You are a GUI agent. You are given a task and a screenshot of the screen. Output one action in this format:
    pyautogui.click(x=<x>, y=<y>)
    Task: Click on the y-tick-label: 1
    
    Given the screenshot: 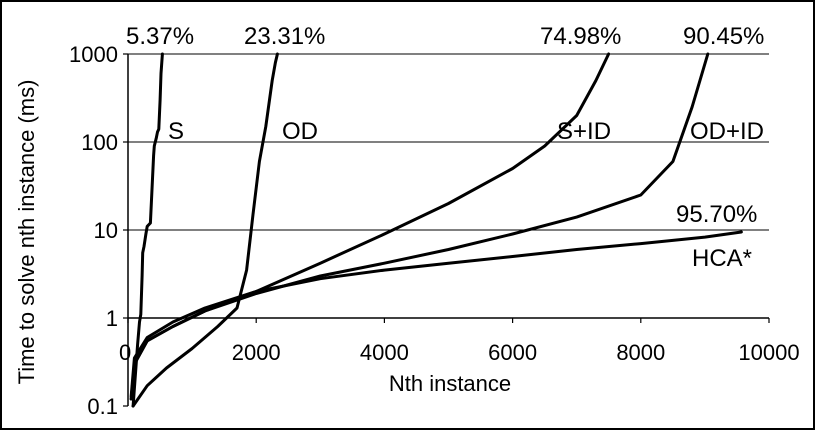 What is the action you would take?
    pyautogui.click(x=112, y=318)
    